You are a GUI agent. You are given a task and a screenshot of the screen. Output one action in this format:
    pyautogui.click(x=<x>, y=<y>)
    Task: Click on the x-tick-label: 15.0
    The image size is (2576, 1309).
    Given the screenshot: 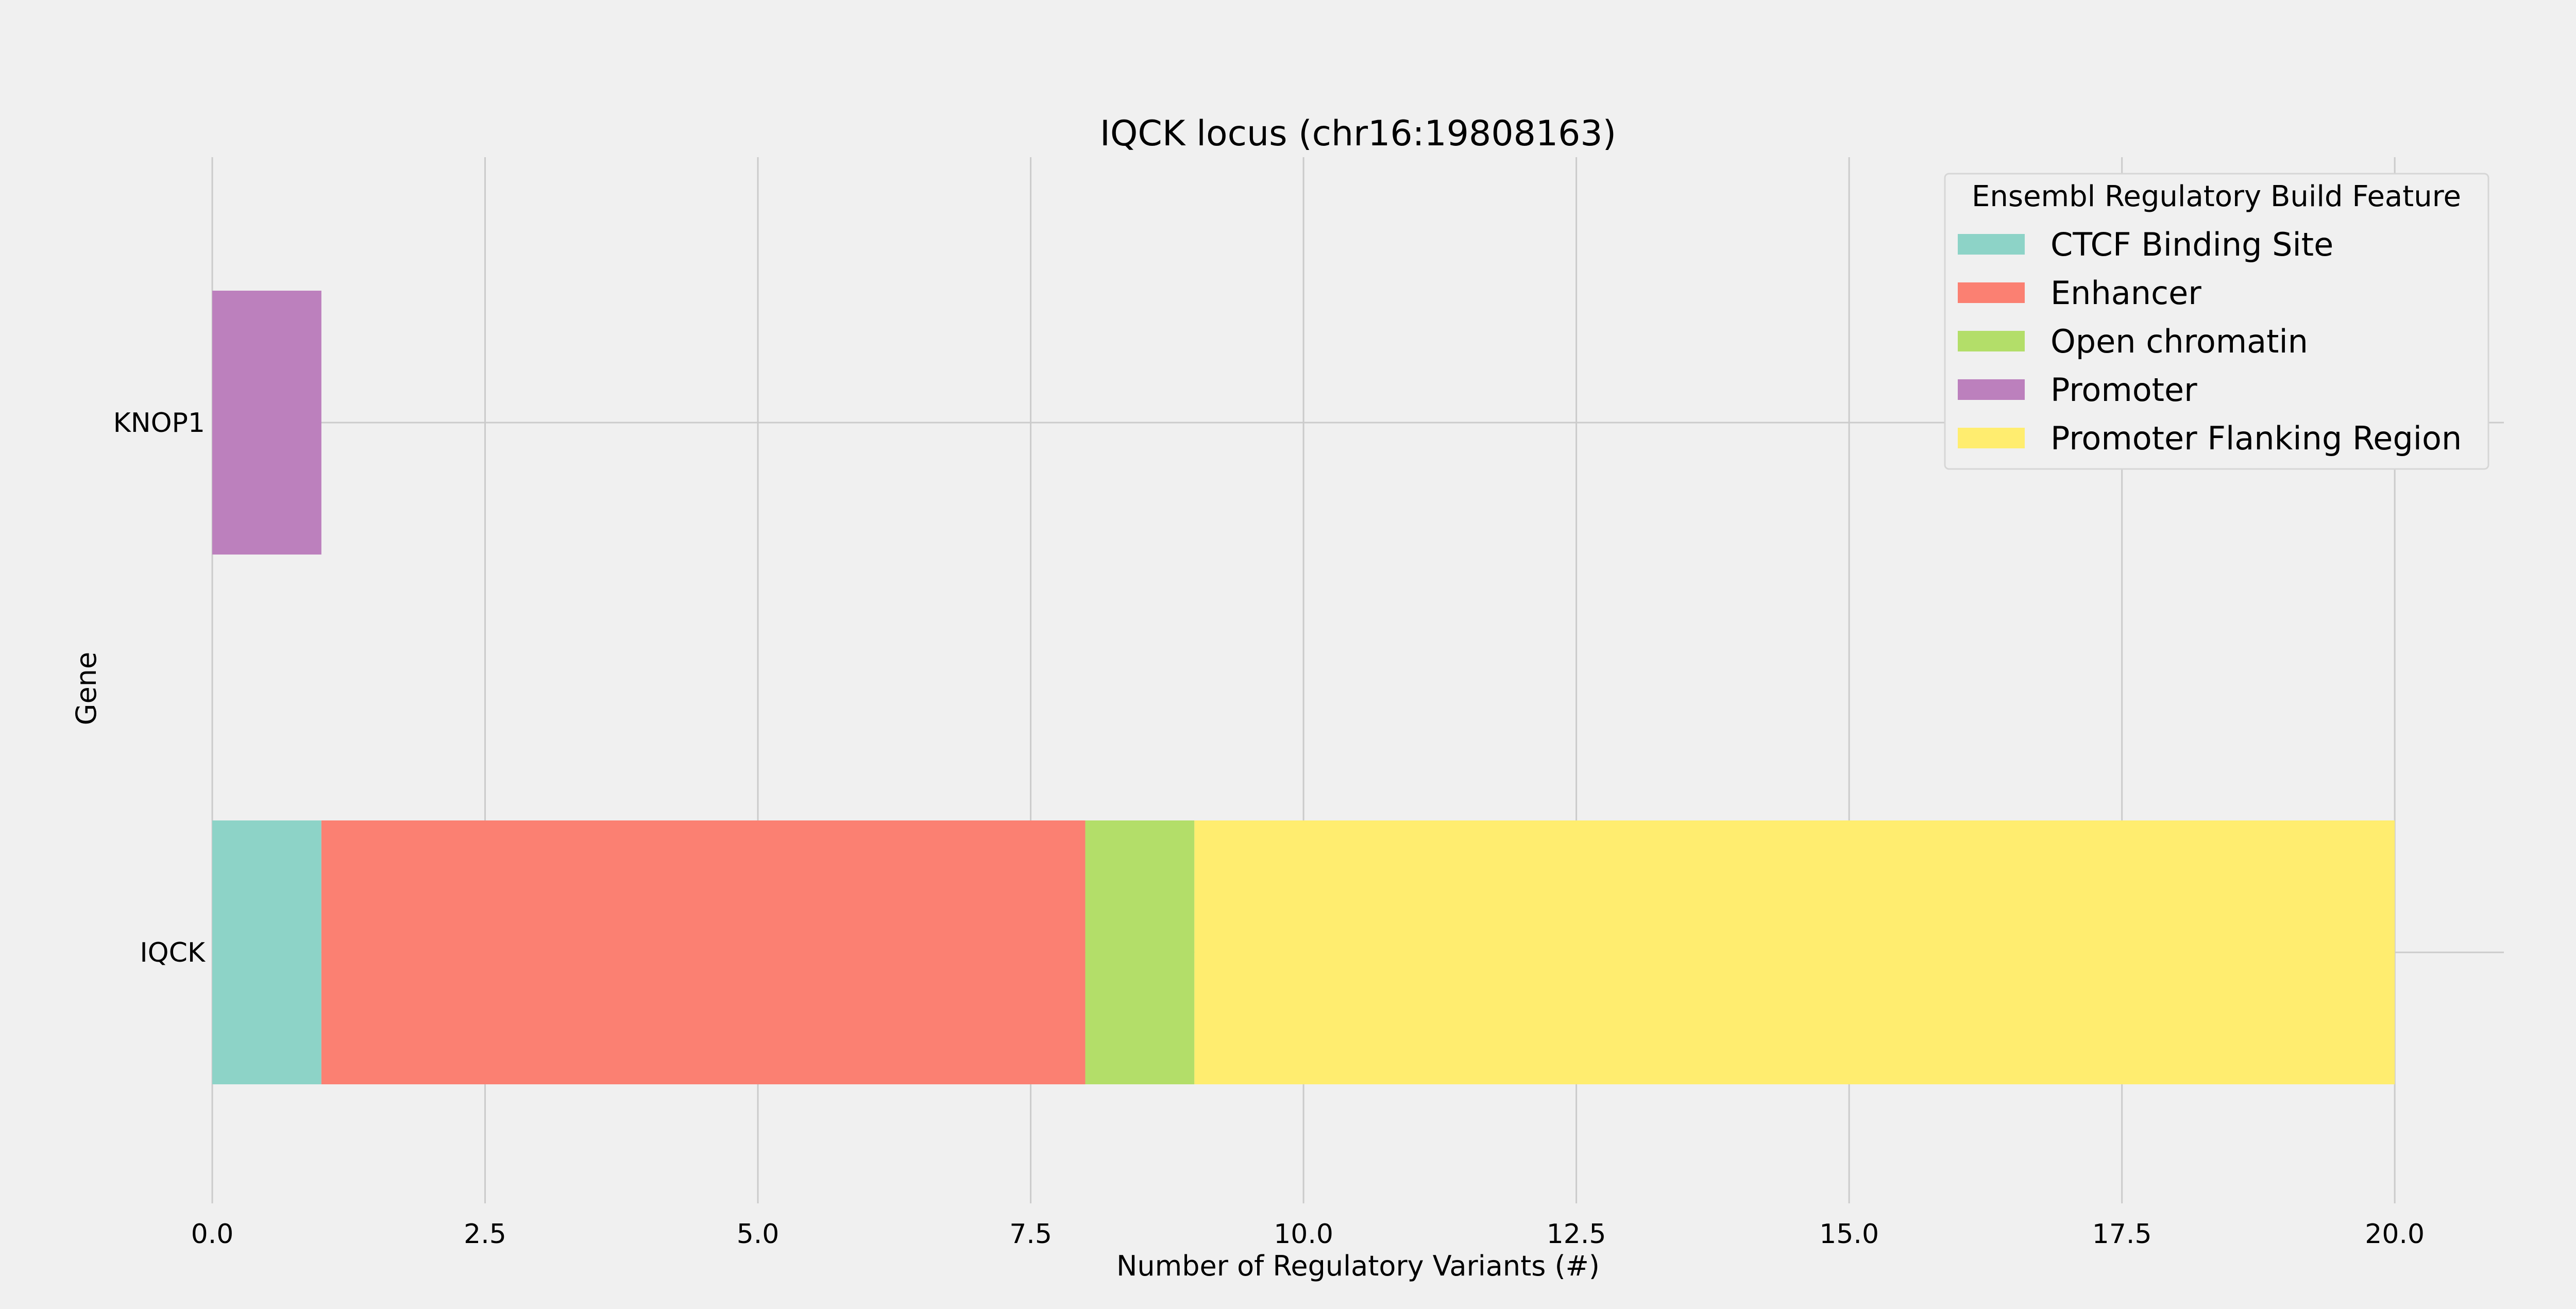 What is the action you would take?
    pyautogui.click(x=1849, y=1234)
    